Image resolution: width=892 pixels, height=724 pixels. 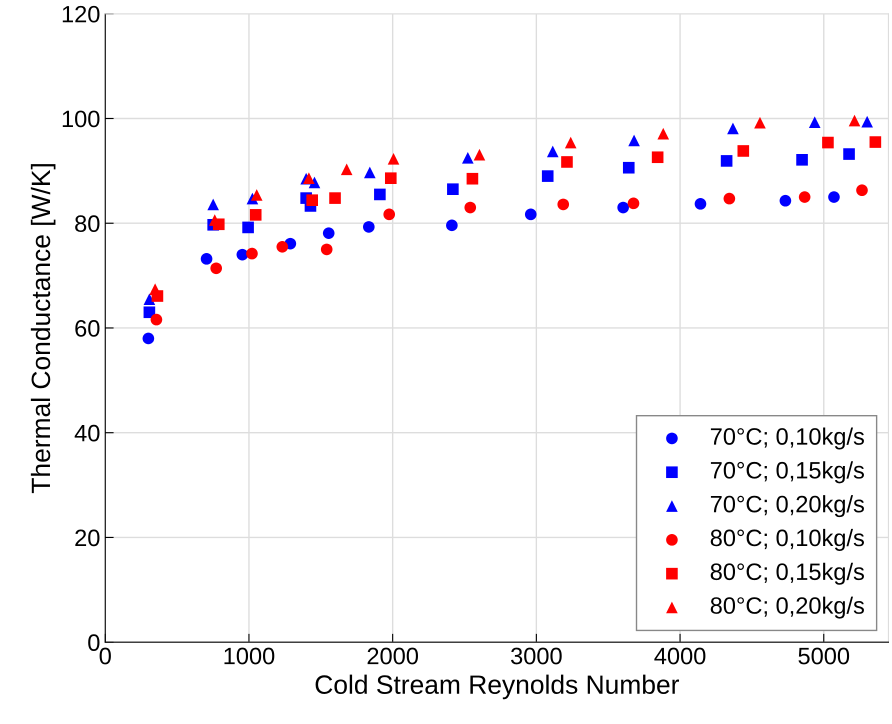 What do you see at coordinates (87, 538) in the screenshot?
I see `y-tick-label: 20` at bounding box center [87, 538].